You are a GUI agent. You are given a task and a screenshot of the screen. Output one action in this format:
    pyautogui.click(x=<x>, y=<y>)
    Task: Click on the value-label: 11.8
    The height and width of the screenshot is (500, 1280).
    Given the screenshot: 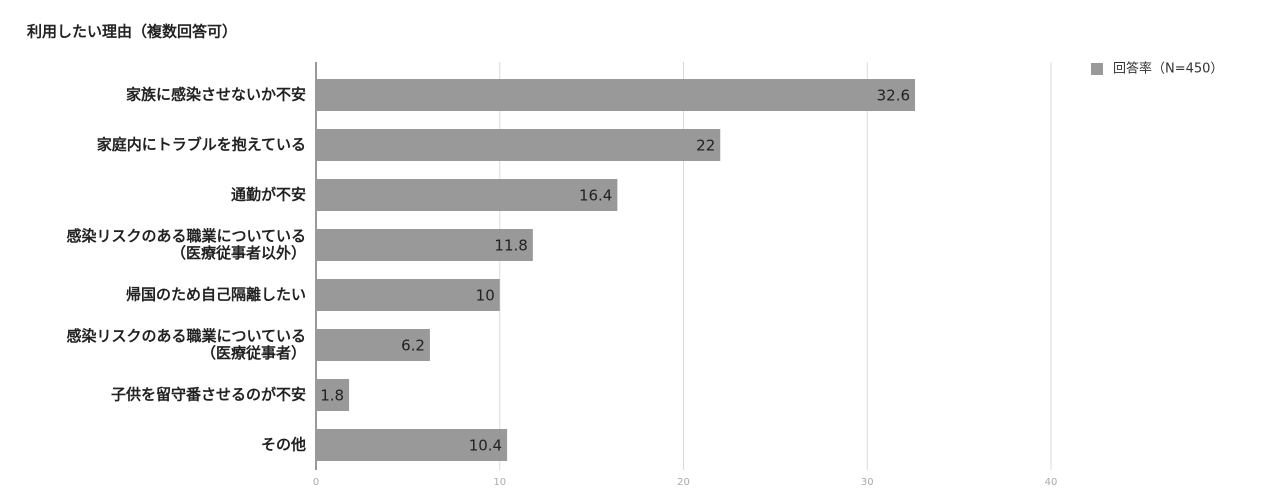 What is the action you would take?
    pyautogui.click(x=510, y=246)
    